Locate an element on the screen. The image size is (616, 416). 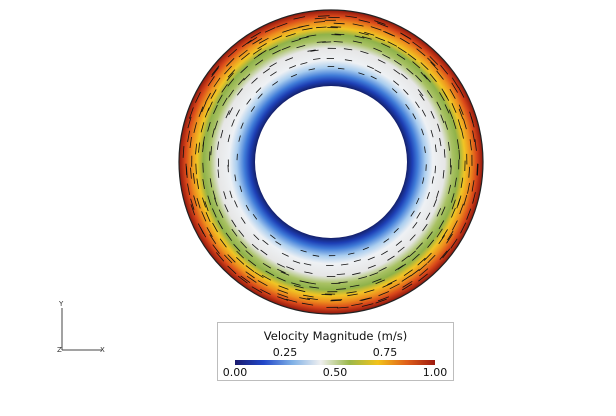
z-axis-label: Z is located at coordinates (59, 350).